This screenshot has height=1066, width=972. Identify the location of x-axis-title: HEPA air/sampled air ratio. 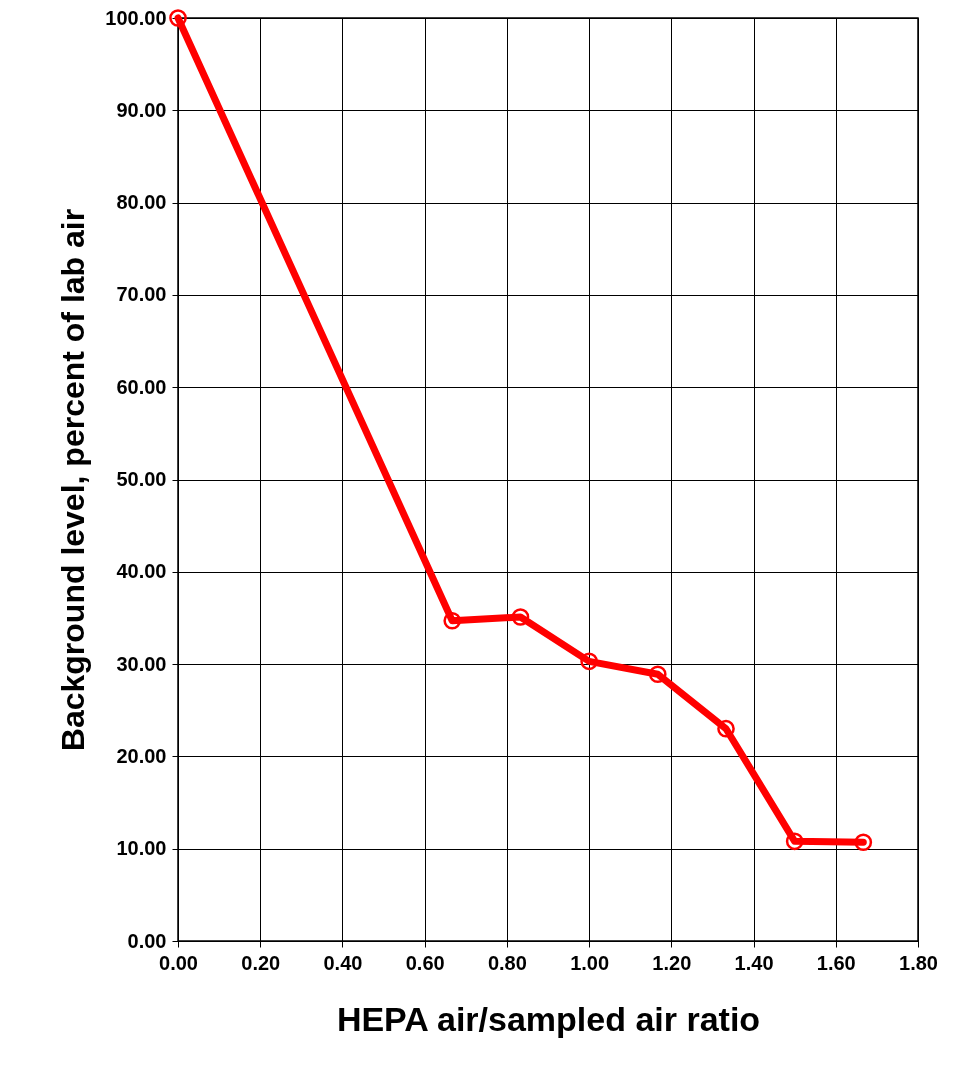
(548, 1018).